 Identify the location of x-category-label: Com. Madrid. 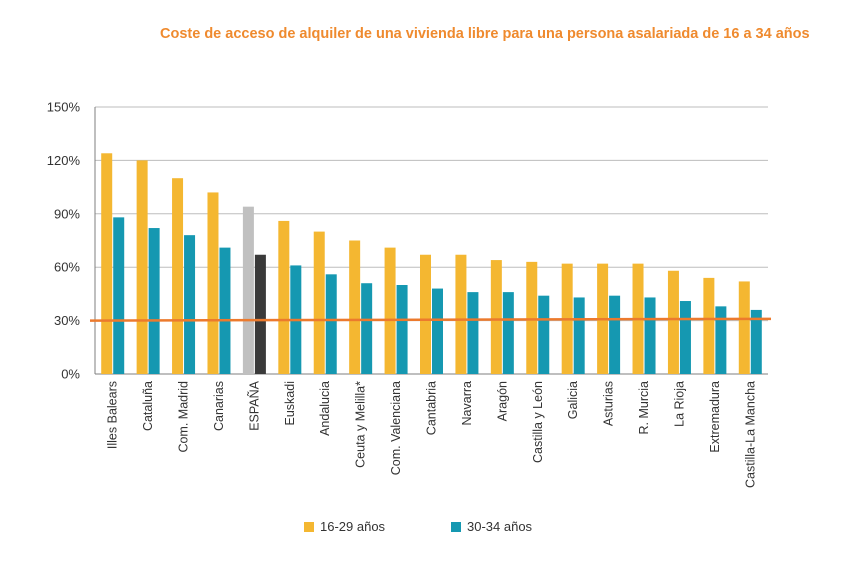
(184, 417).